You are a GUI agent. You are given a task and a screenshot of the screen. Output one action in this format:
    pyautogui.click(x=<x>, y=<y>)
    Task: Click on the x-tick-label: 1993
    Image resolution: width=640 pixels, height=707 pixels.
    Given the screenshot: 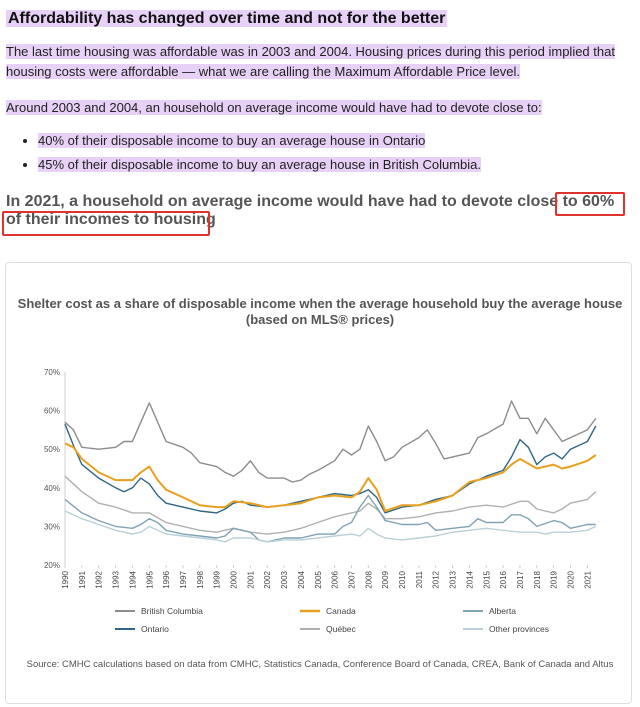 What is the action you would take?
    pyautogui.click(x=116, y=579)
    